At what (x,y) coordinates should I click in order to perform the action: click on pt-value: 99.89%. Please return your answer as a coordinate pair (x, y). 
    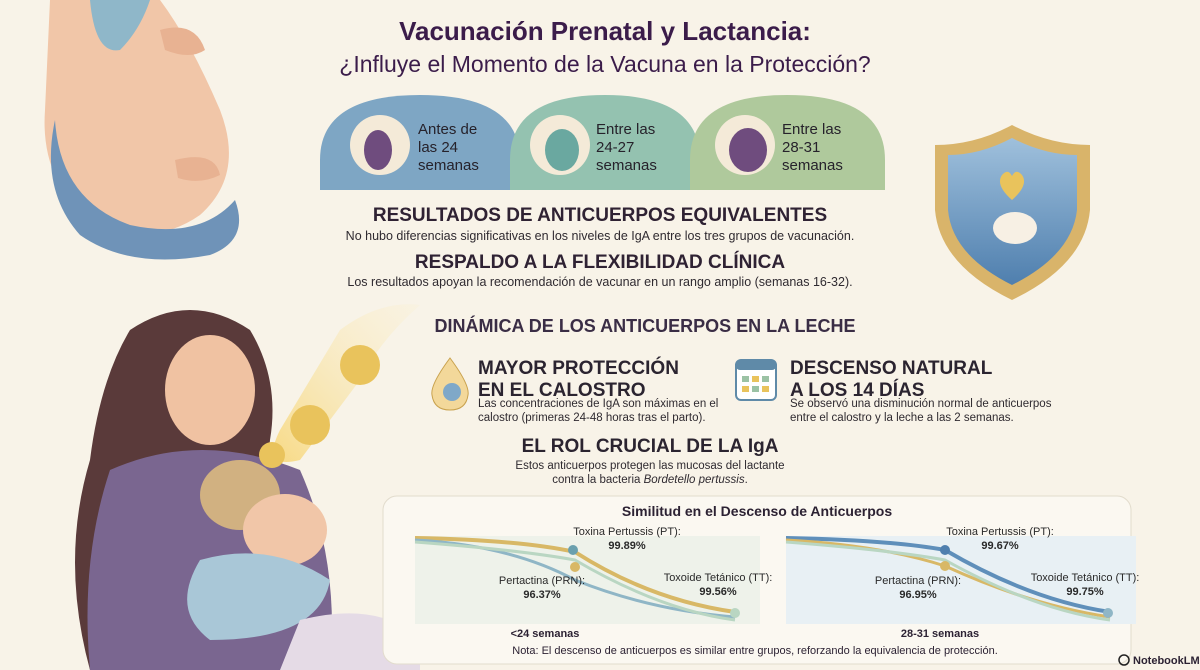
    Looking at the image, I should click on (627, 546).